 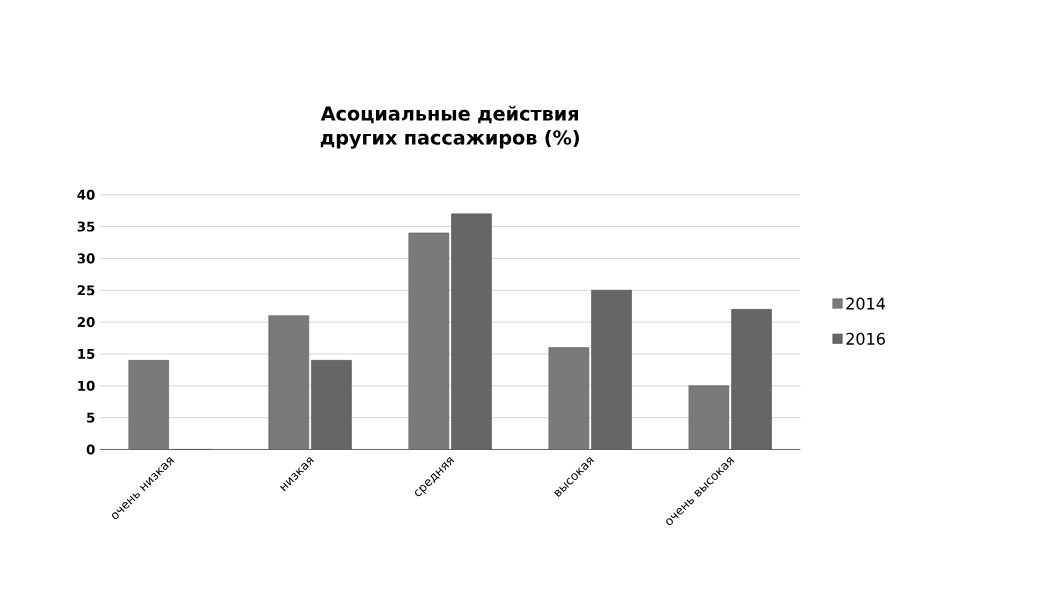 I want to click on y-tick-label: 25, so click(x=86, y=290).